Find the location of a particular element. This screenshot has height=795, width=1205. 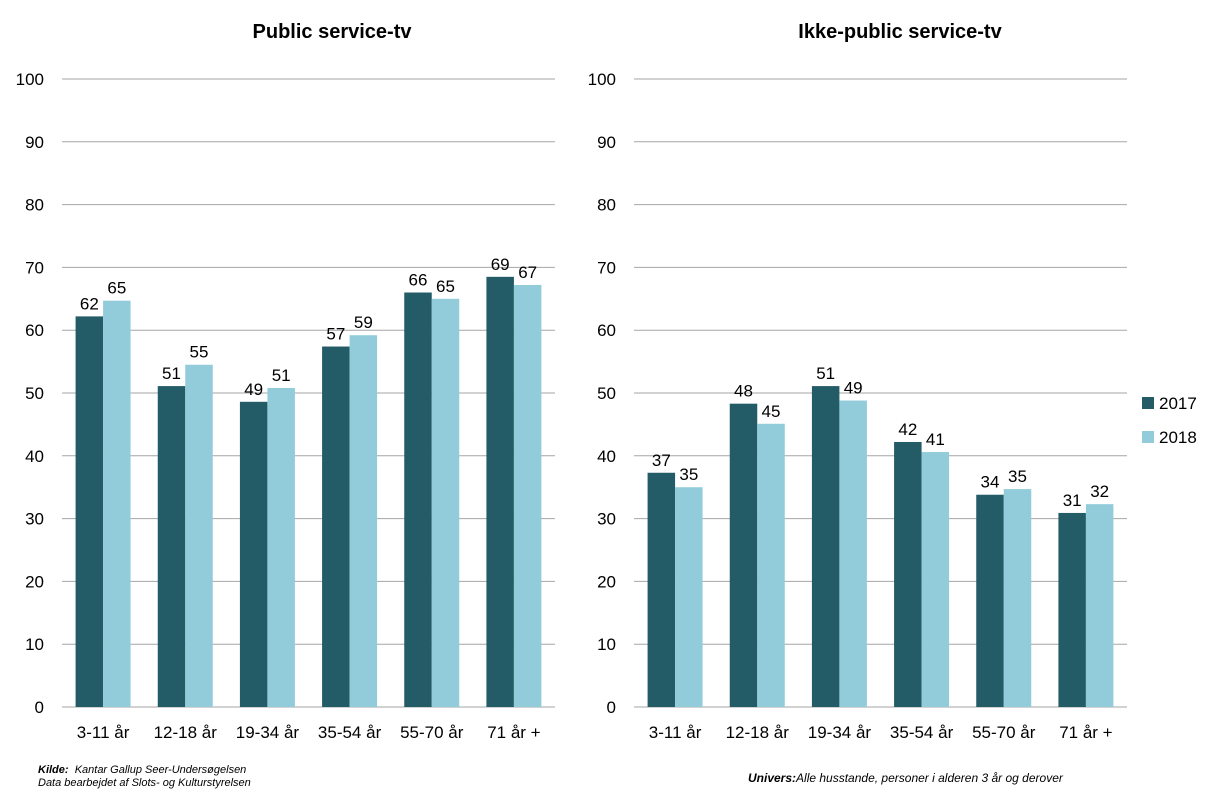

source-label: Kilde: is located at coordinates (53, 770).